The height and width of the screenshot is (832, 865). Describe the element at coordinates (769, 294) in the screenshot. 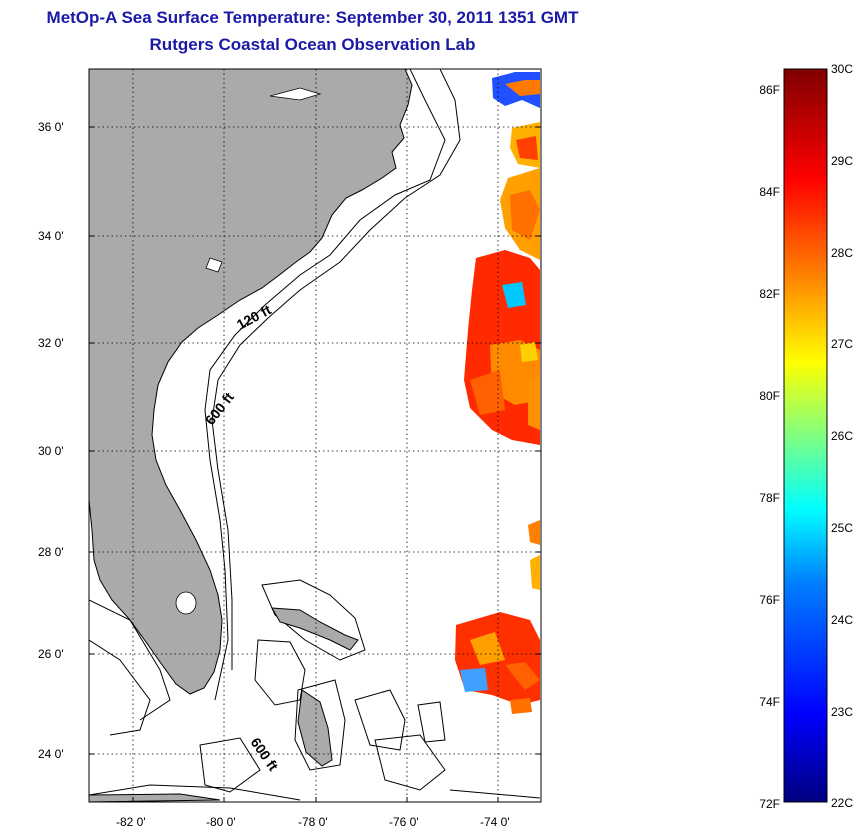

I see `colorbar-f-label: 82F` at that location.